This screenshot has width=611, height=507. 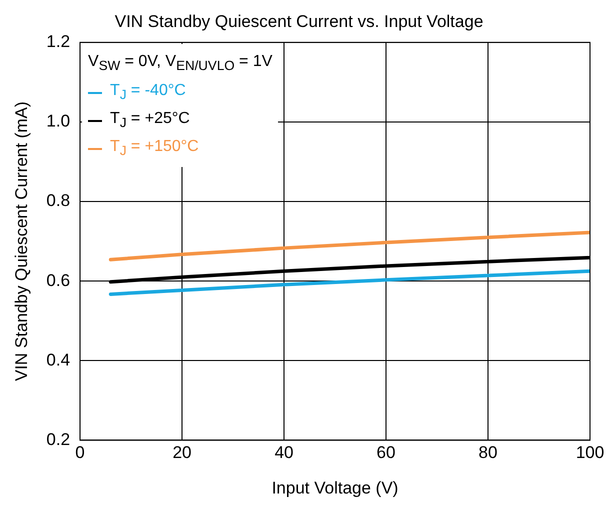 I want to click on y-tick-label: 1.0, so click(x=58, y=121).